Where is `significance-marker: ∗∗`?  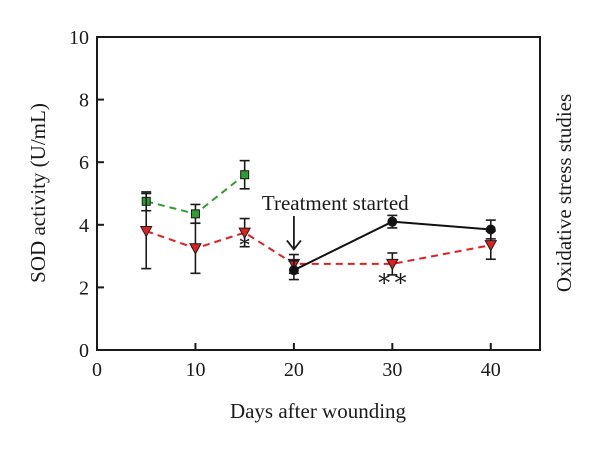 significance-marker: ∗∗ is located at coordinates (392, 279).